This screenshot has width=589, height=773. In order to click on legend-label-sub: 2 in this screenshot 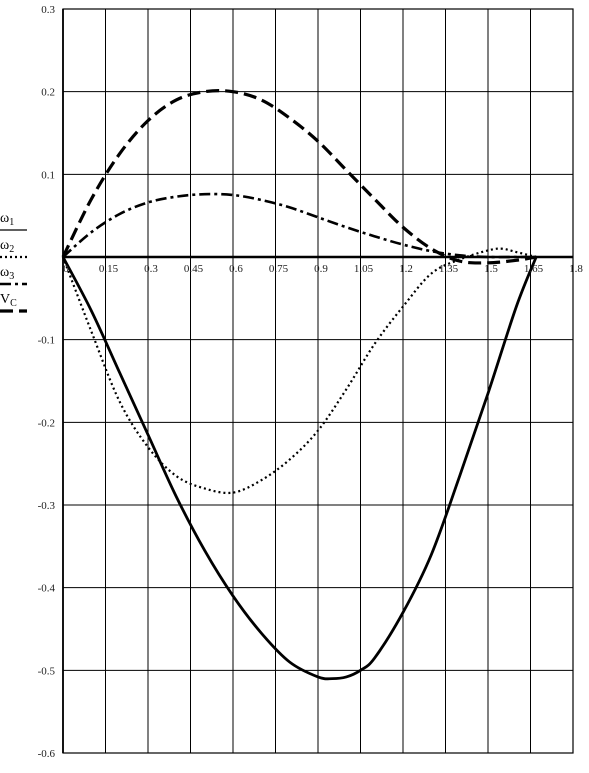, I will do `click(11, 249)`.